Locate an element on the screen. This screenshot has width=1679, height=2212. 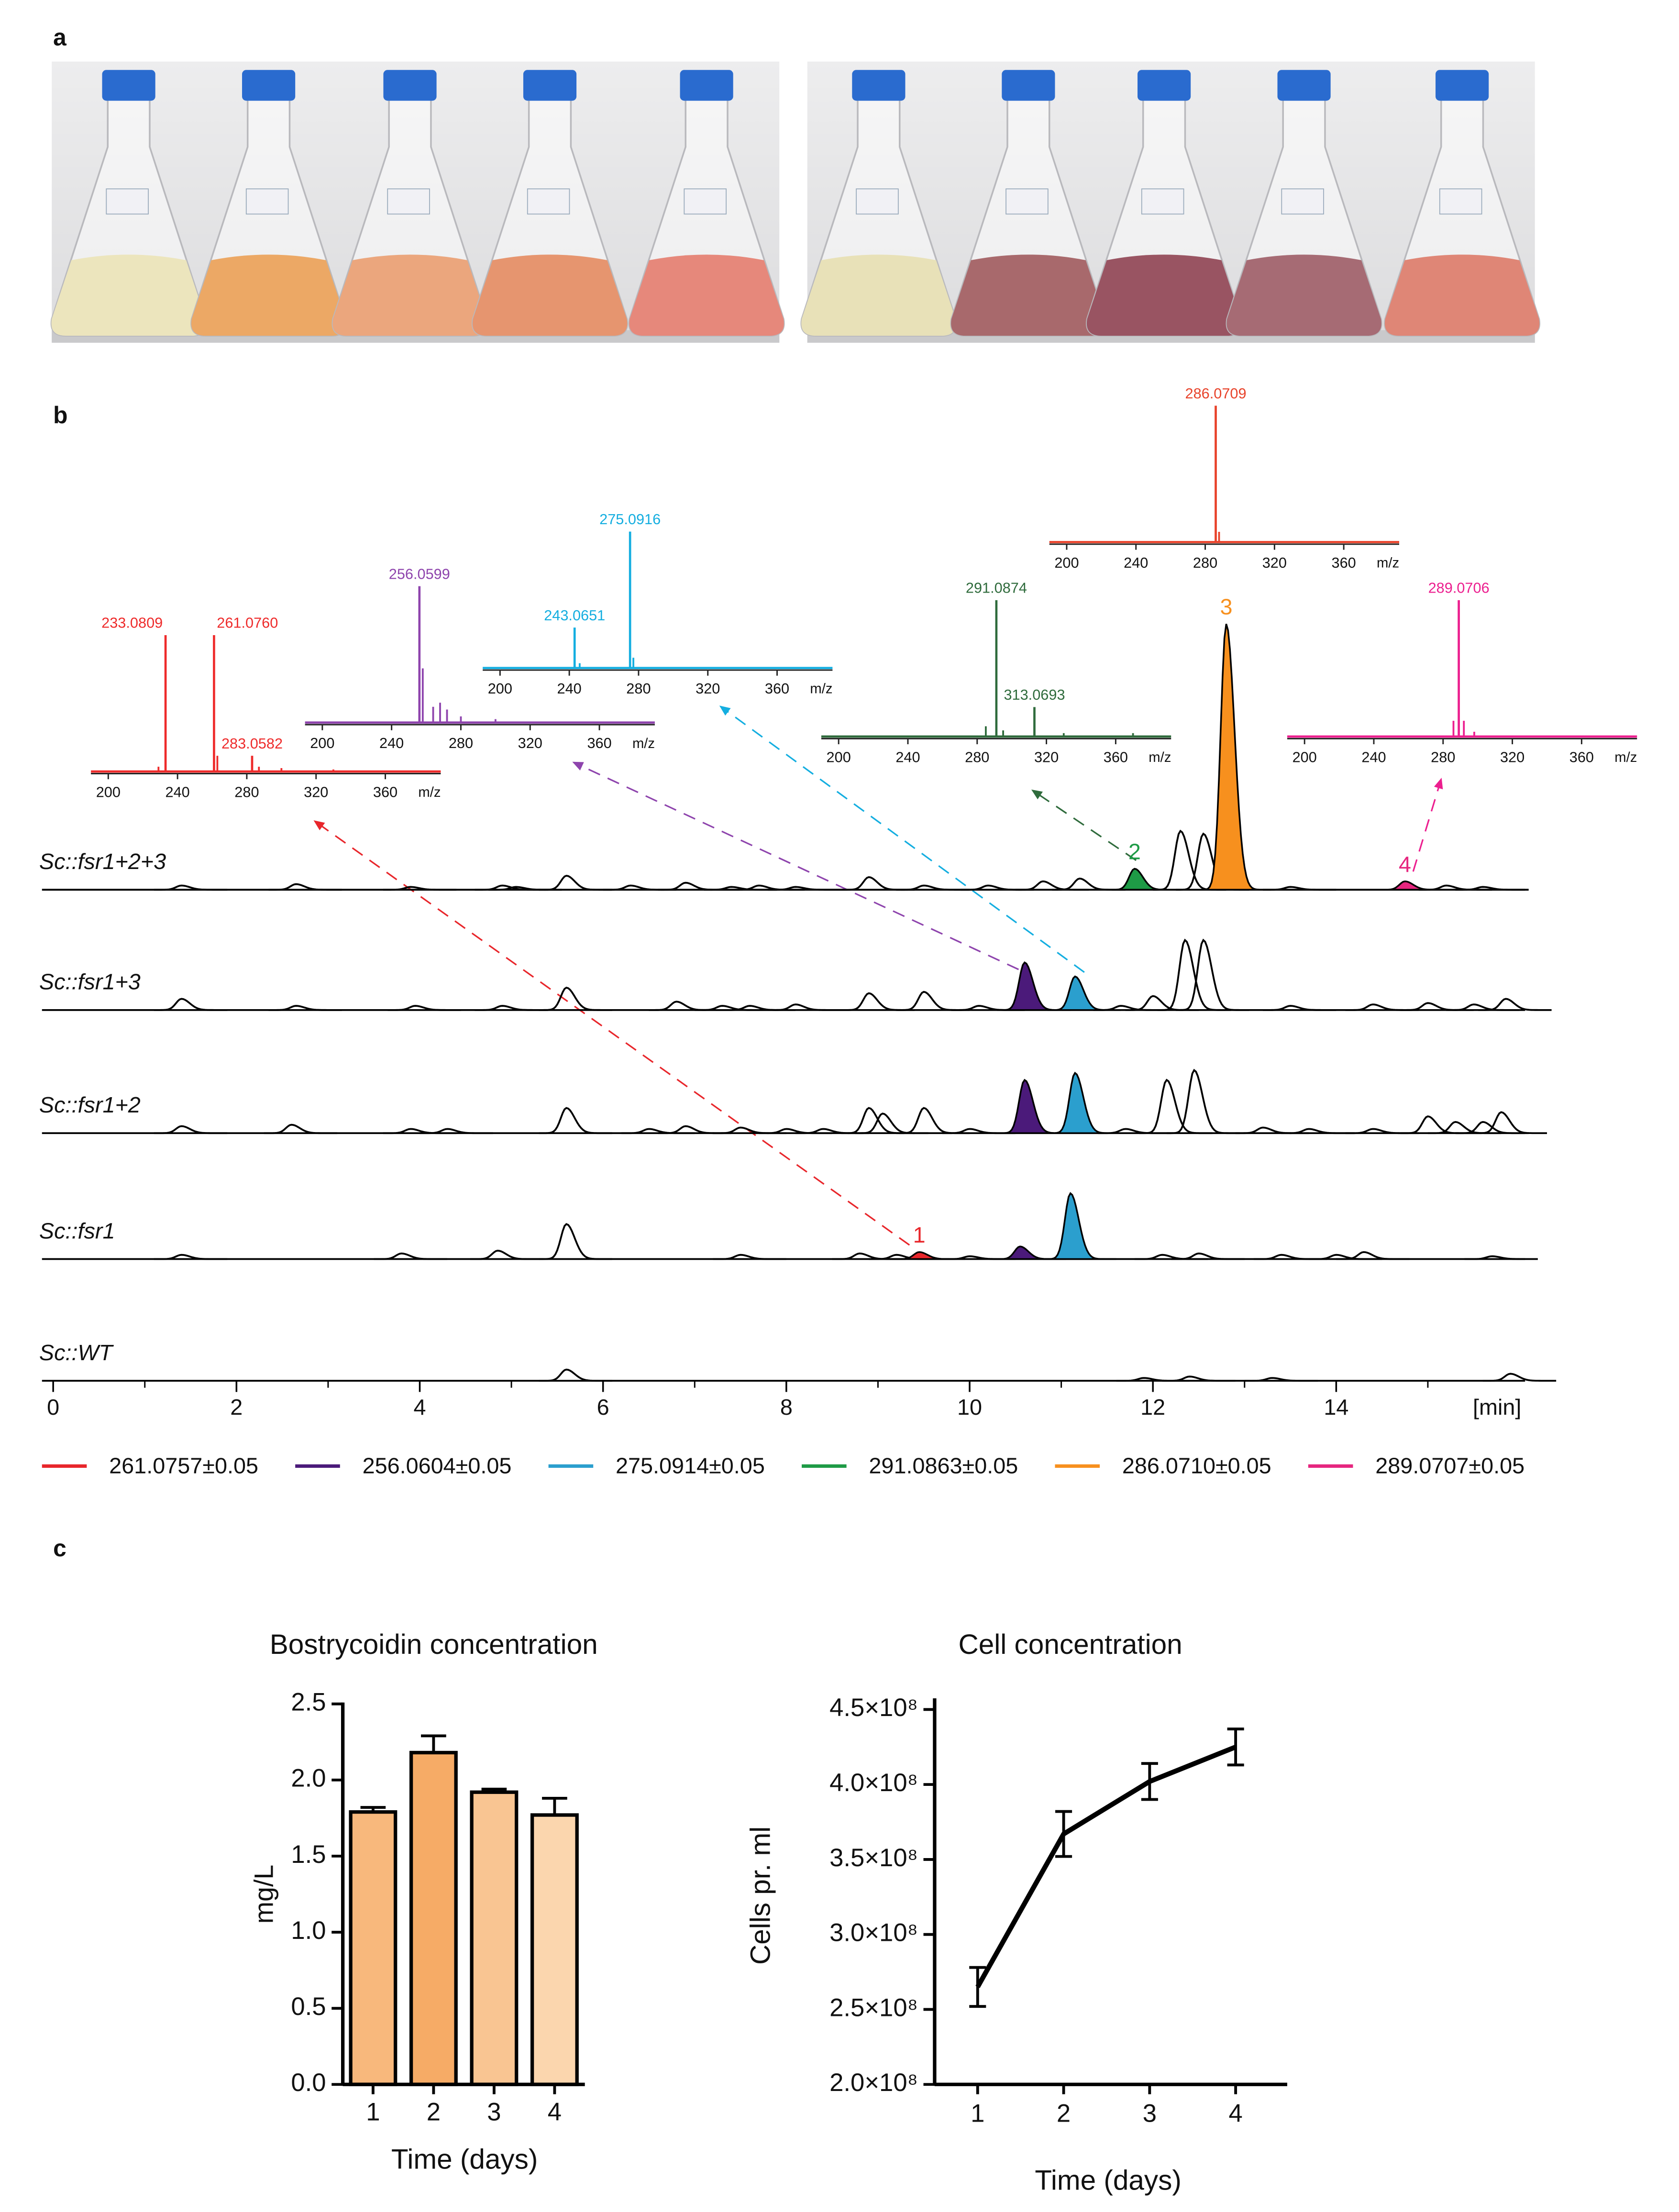
x-axis-label: [min] is located at coordinates (1497, 1407).